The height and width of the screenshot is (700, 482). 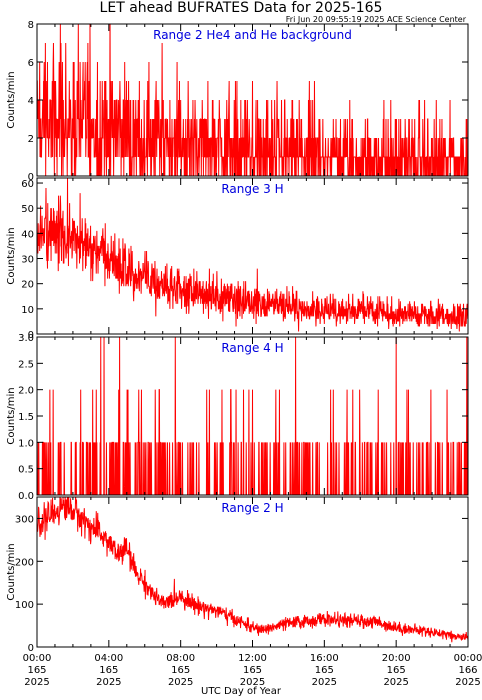 I want to click on panel-title: Range 2 H, so click(x=252, y=508).